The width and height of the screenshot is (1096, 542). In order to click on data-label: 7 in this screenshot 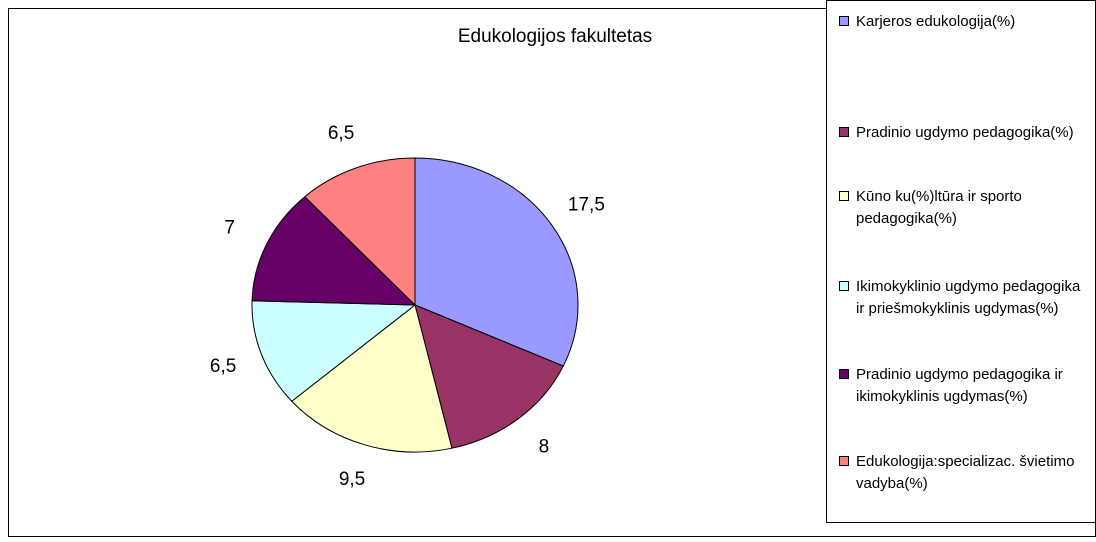, I will do `click(229, 228)`.